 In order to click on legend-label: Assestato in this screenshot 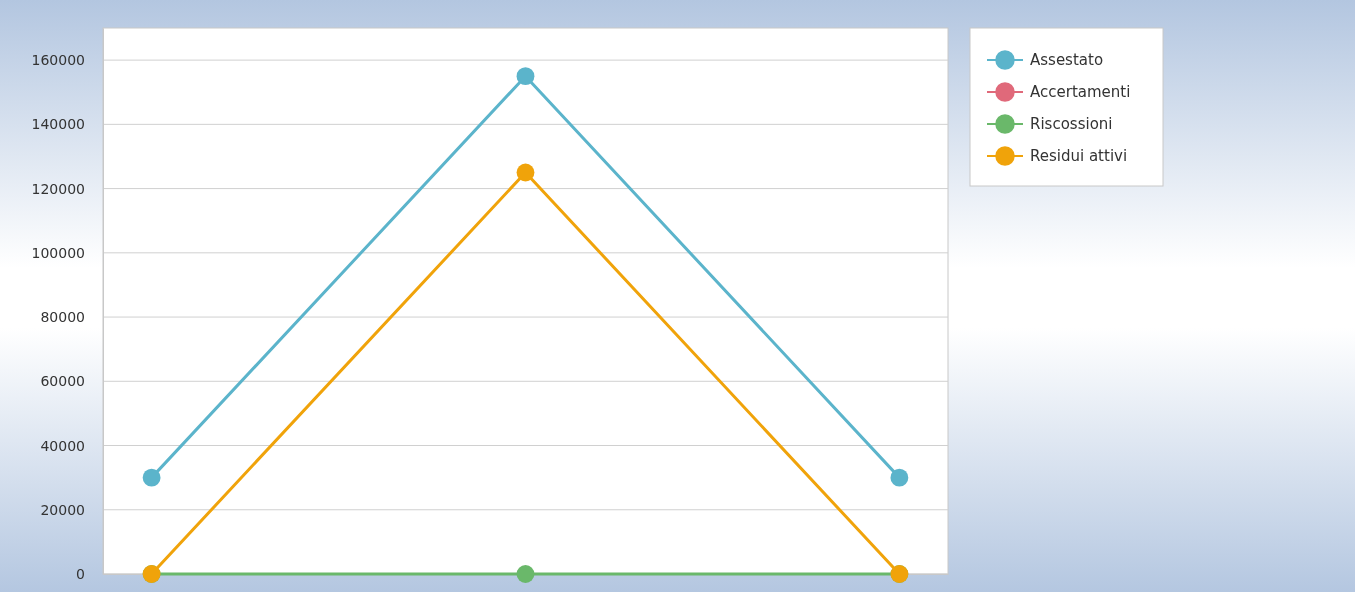, I will do `click(1067, 60)`.